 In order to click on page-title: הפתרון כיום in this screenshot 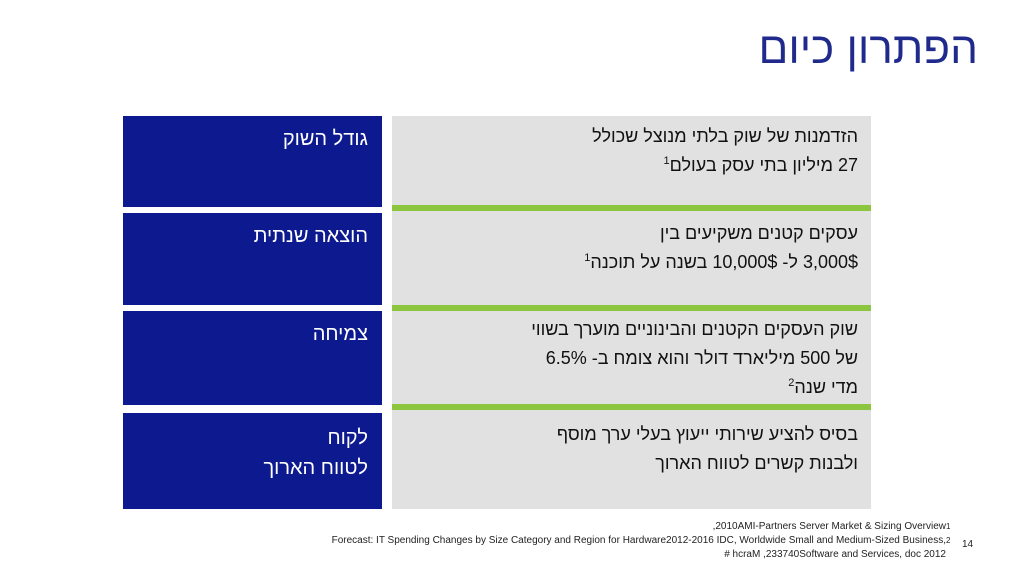, I will do `click(868, 48)`.